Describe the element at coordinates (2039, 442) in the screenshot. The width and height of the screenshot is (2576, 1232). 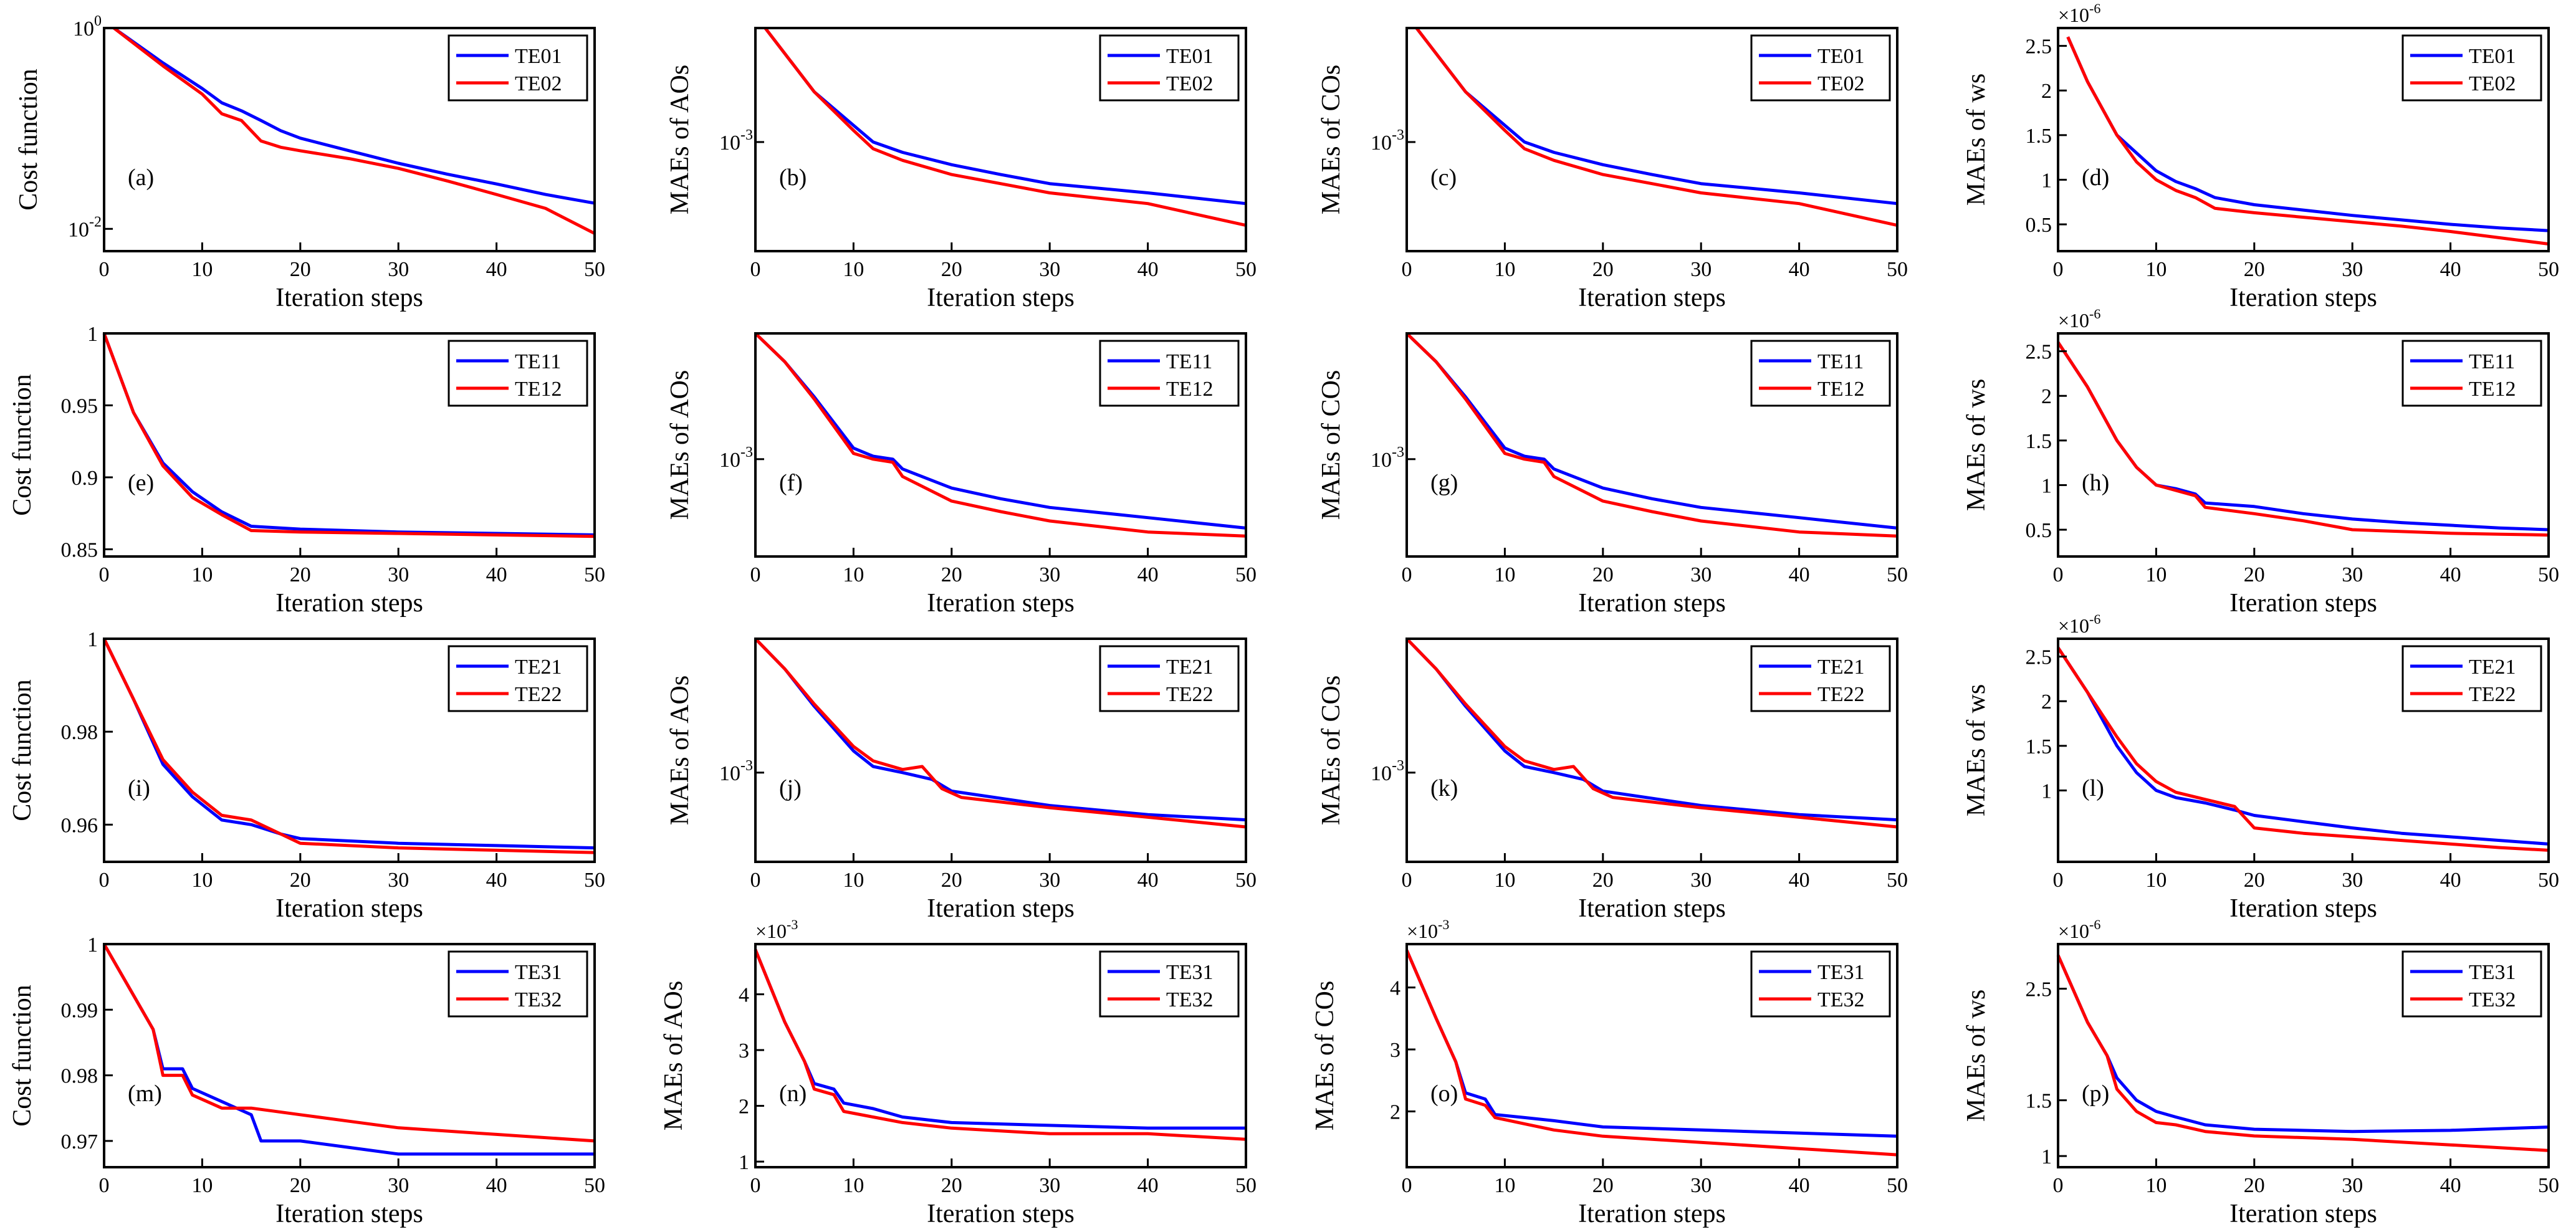
I see `y-tick-label: 1.5` at that location.